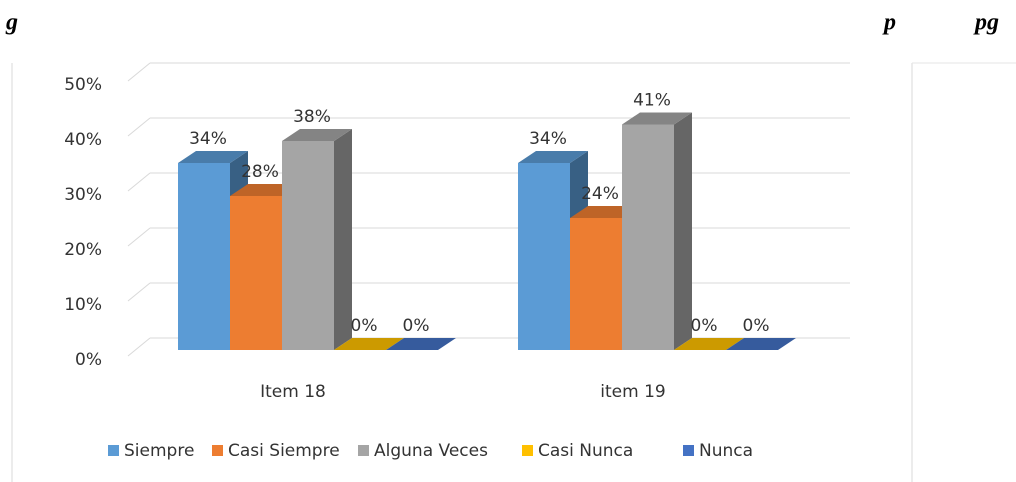  What do you see at coordinates (83, 250) in the screenshot?
I see `y-tick-label: 20%` at bounding box center [83, 250].